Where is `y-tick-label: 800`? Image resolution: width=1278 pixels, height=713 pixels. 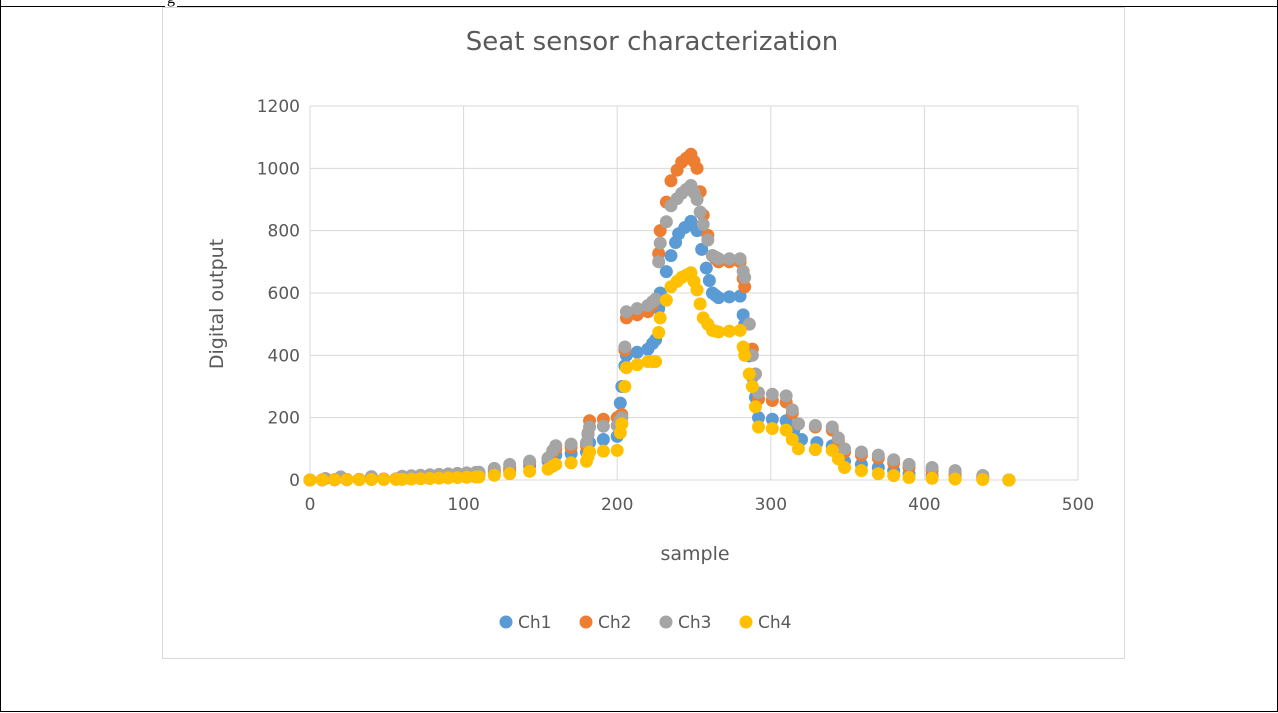 y-tick-label: 800 is located at coordinates (284, 232).